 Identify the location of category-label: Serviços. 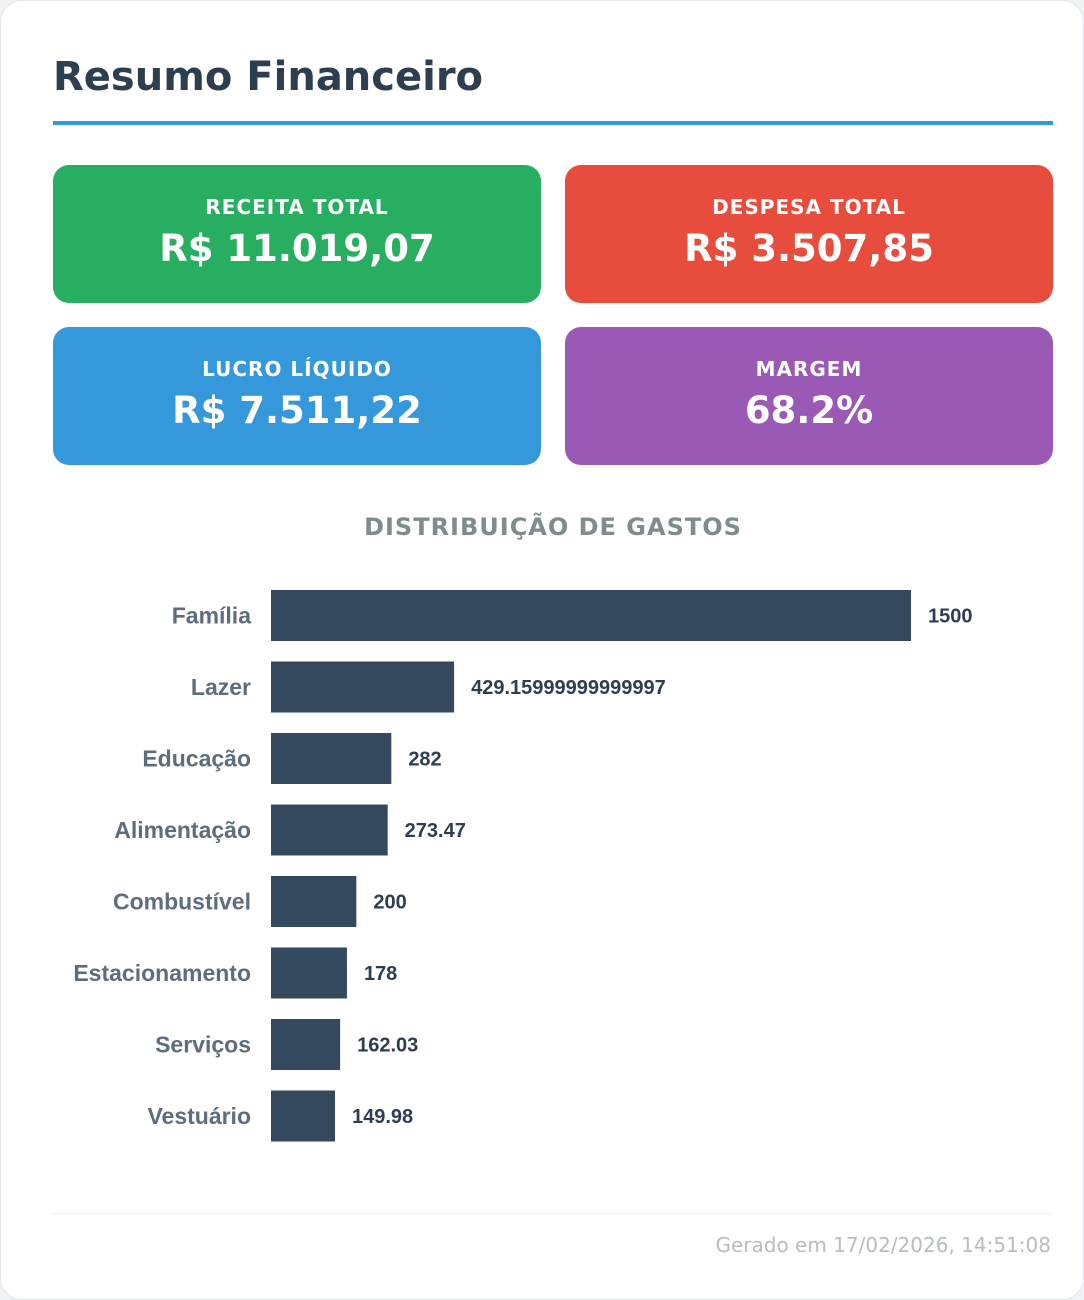
(203, 1045).